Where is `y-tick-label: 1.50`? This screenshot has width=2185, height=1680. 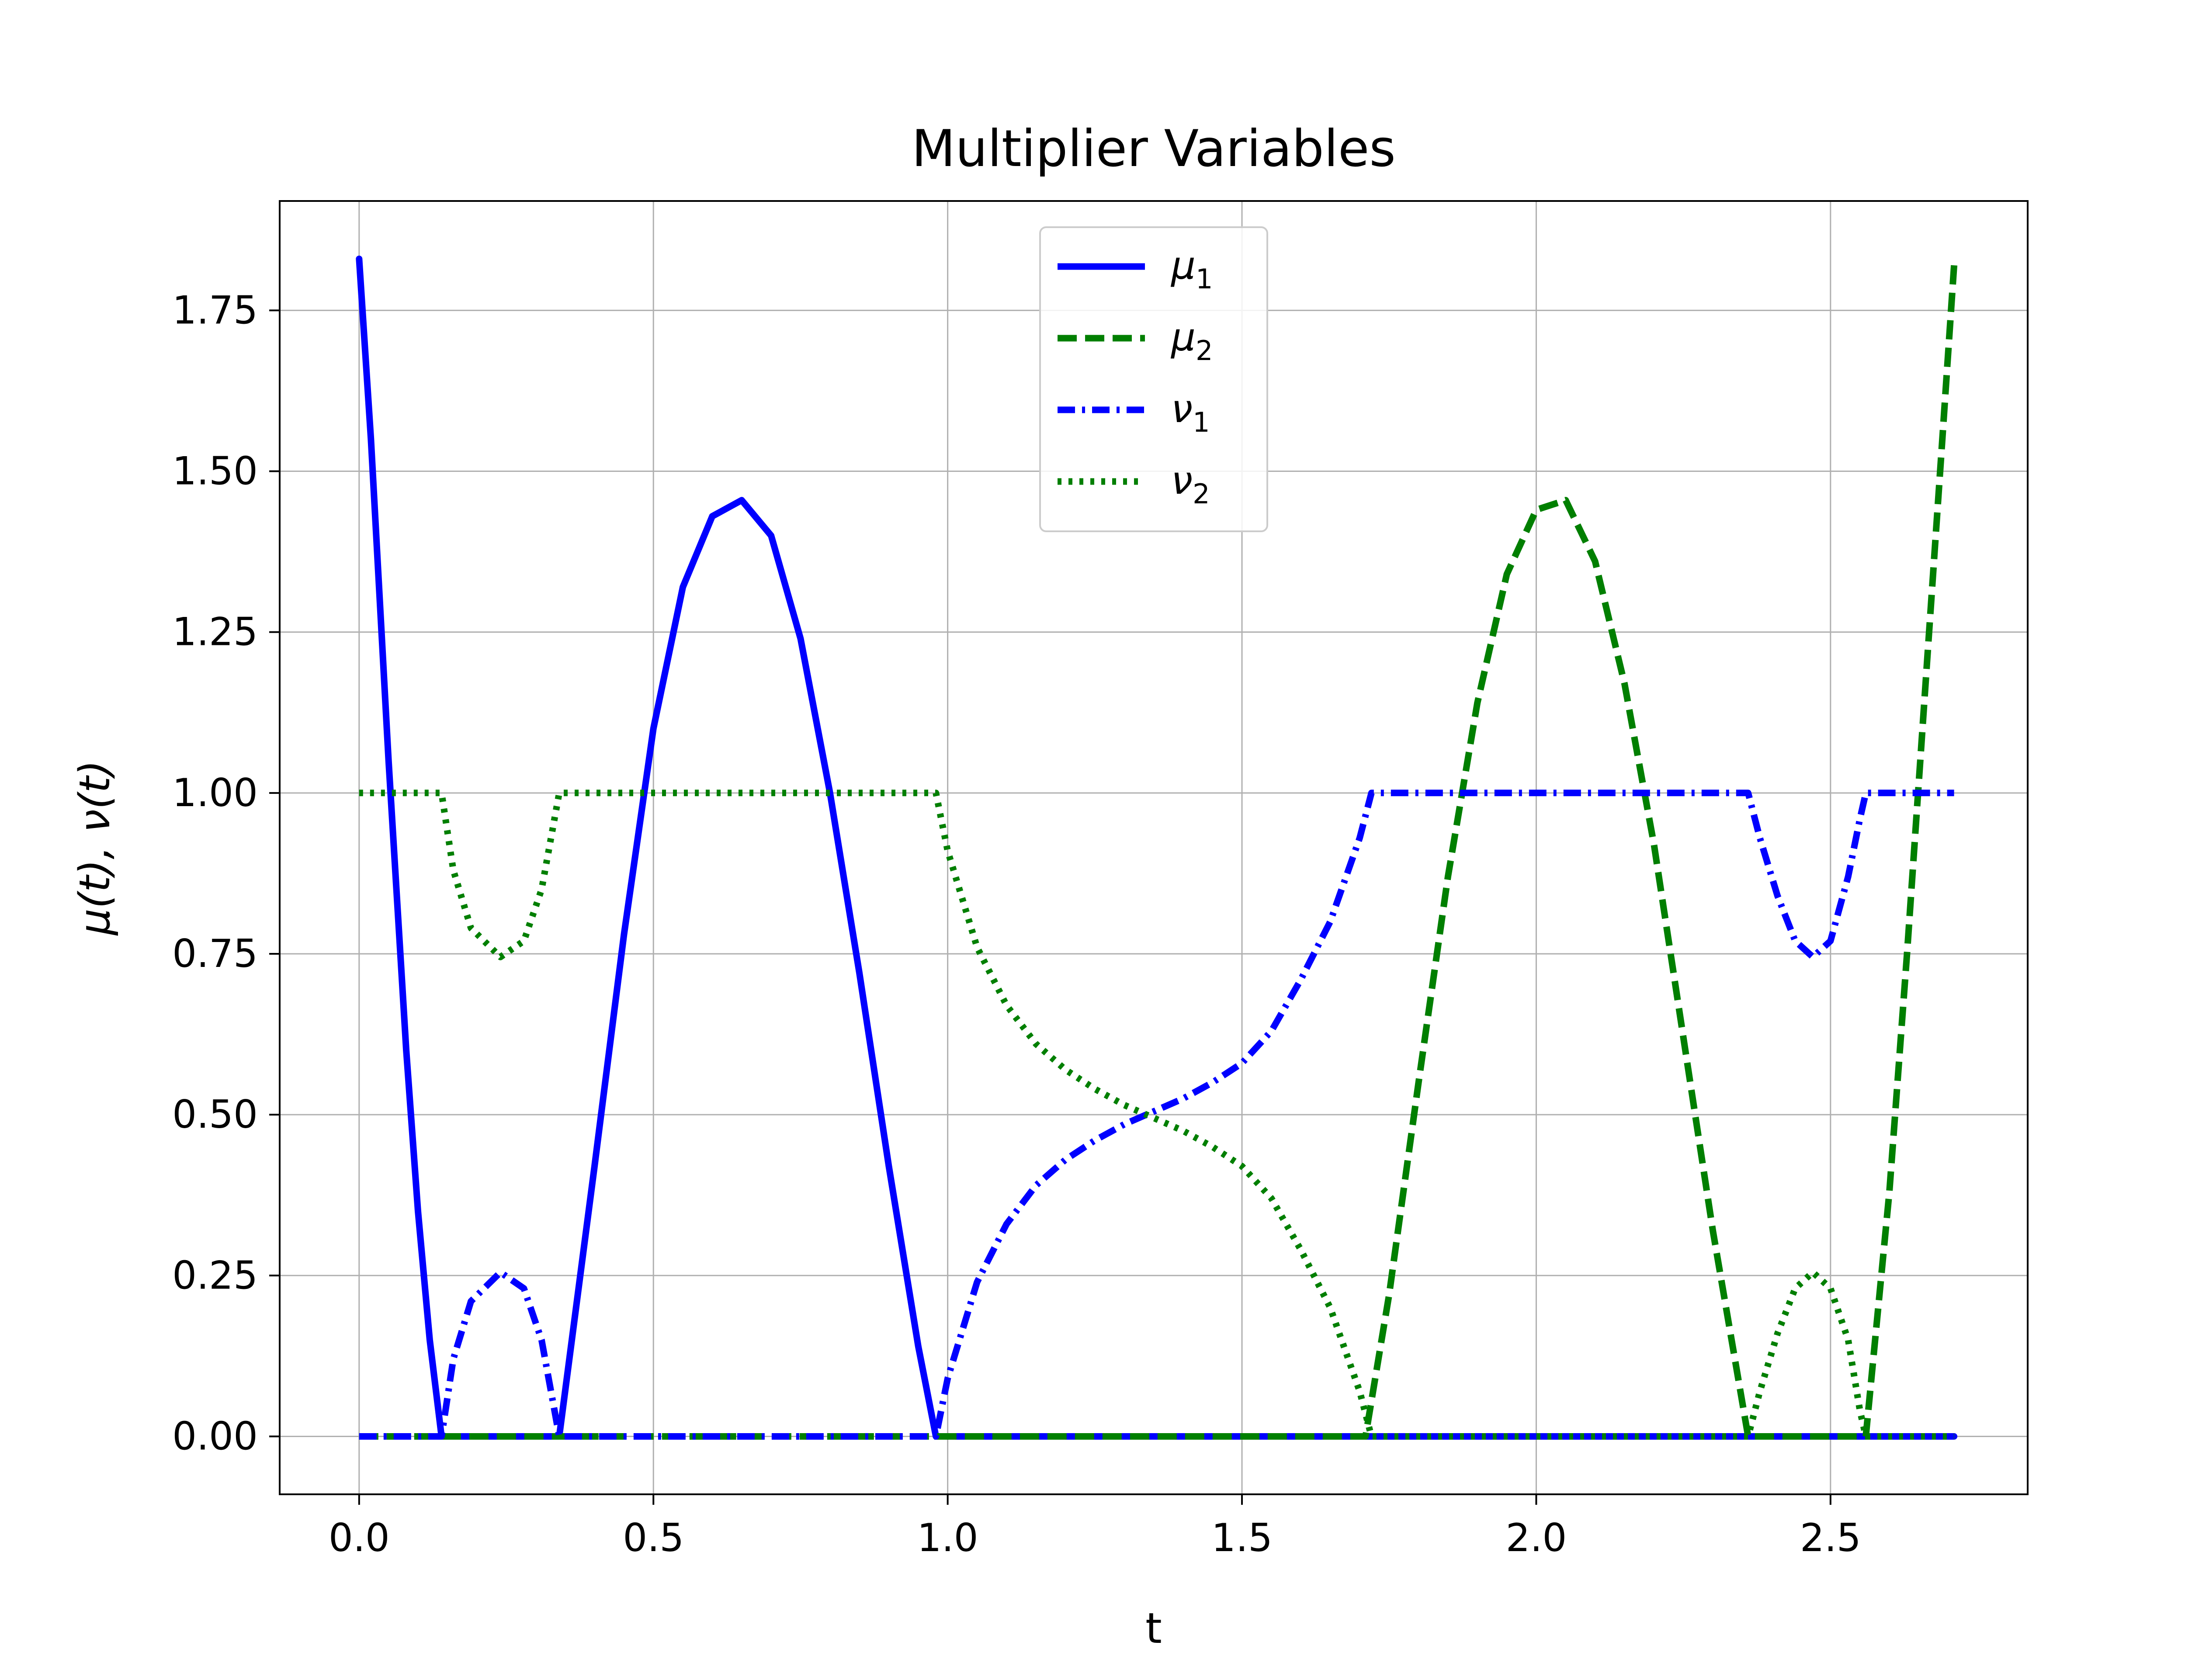
y-tick-label: 1.50 is located at coordinates (215, 472).